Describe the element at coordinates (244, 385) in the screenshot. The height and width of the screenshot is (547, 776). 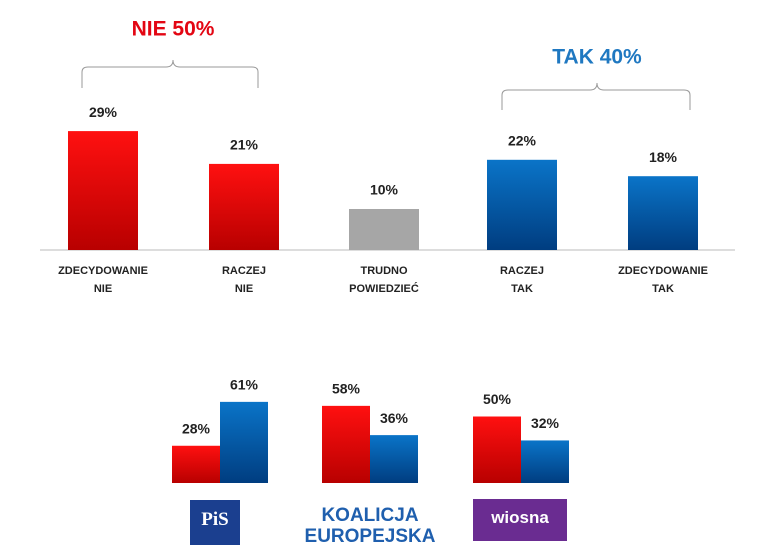
I see `value-label: 61%` at that location.